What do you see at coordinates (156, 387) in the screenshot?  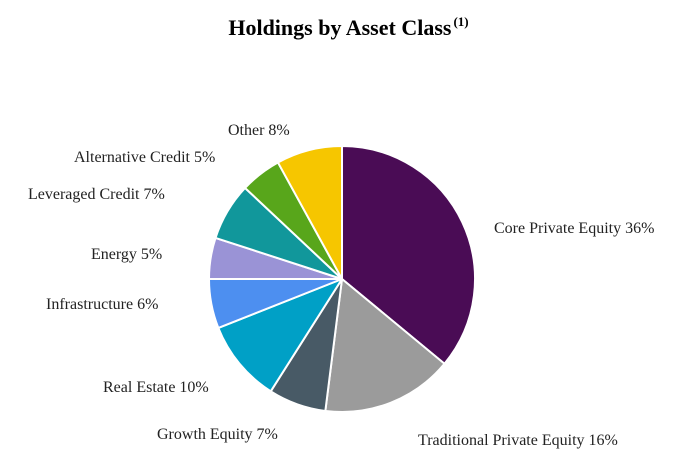 I see `slice-label-real-estate: Real Estate 10%` at bounding box center [156, 387].